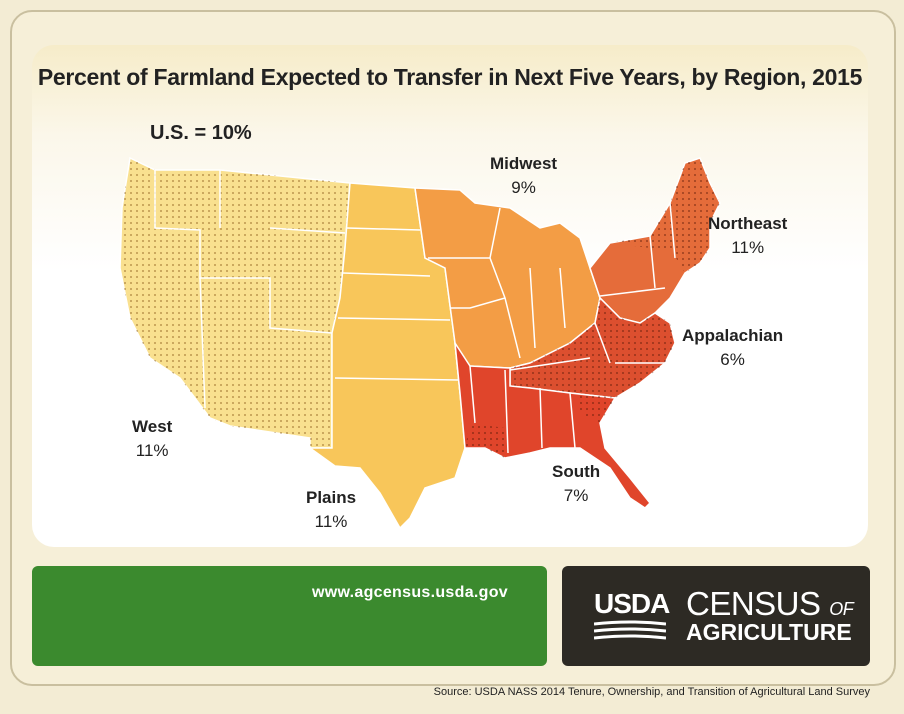  Describe the element at coordinates (152, 438) in the screenshot. I see `label-west: West 11%` at that location.